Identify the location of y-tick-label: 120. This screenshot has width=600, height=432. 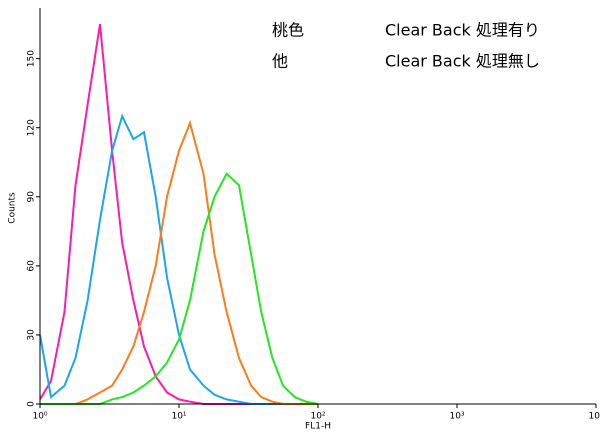
(32, 127).